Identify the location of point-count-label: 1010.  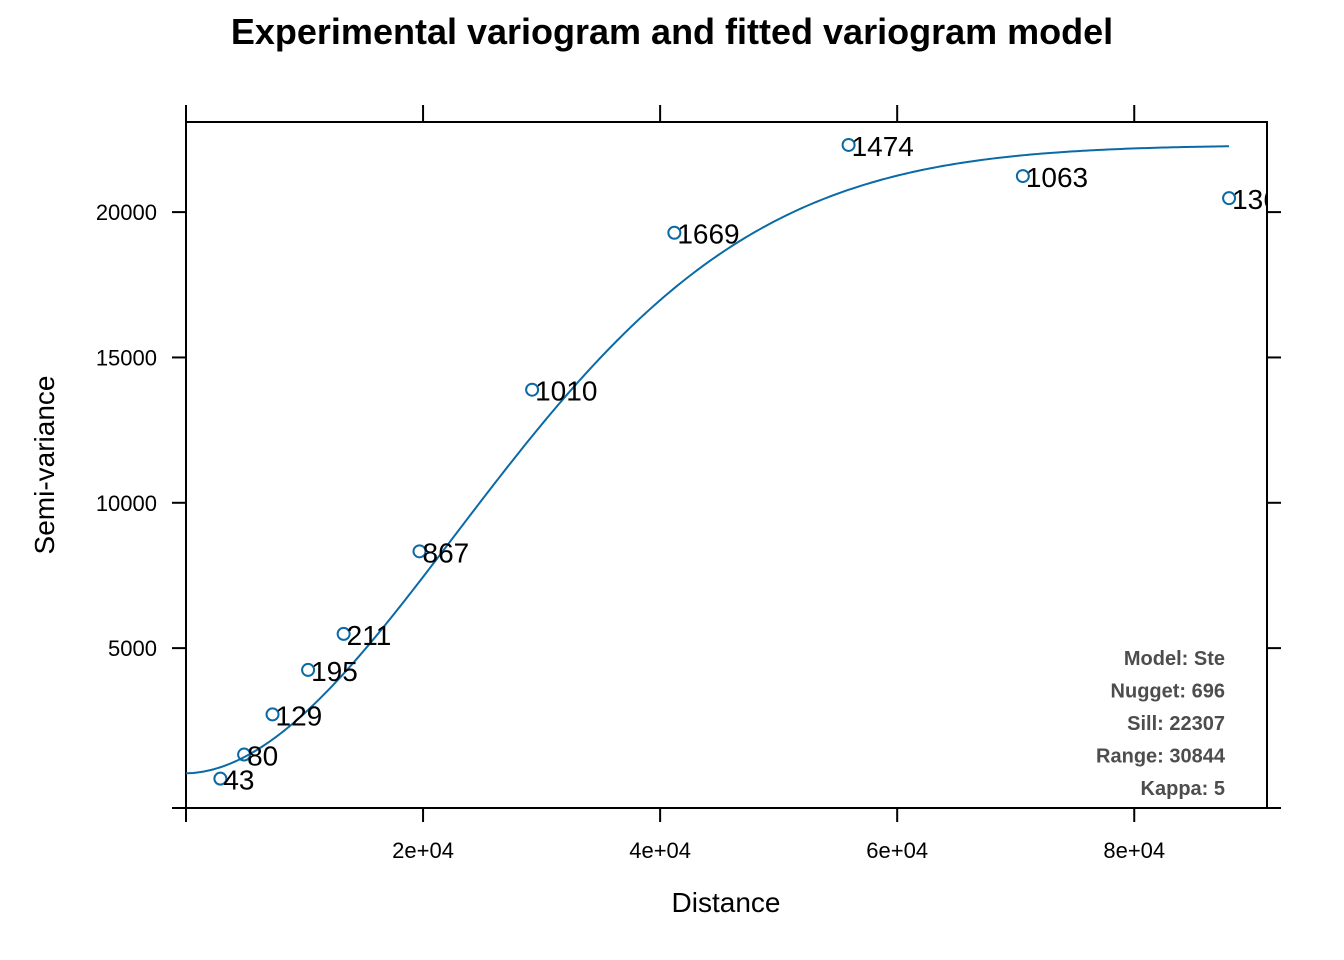
(566, 391).